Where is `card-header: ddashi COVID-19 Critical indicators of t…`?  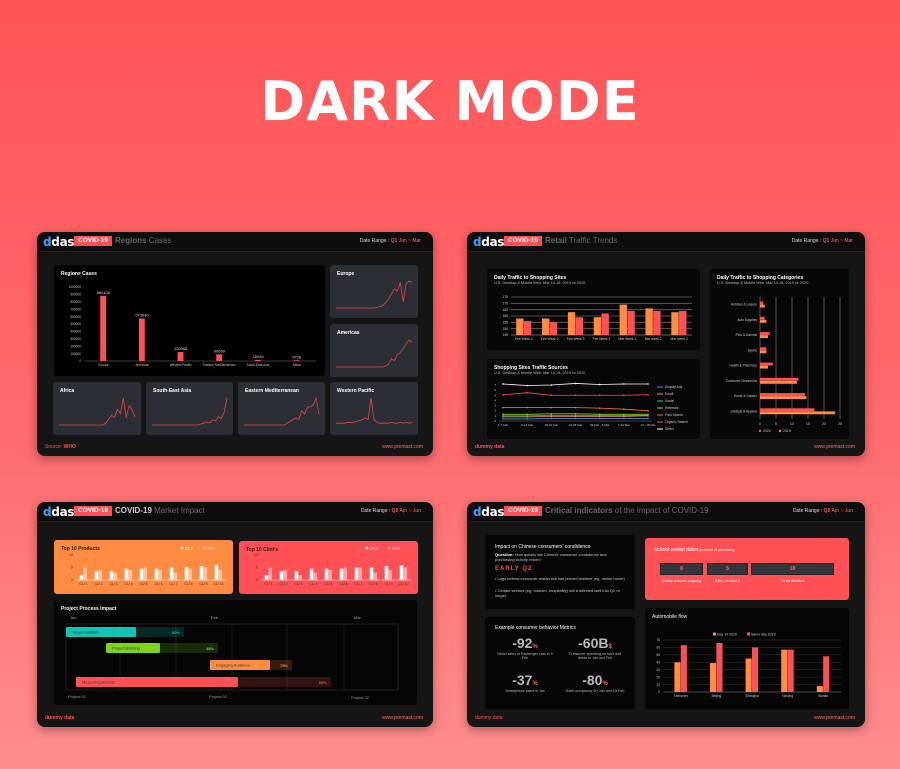 card-header: ddashi COVID-19 Critical indicators of t… is located at coordinates (666, 512).